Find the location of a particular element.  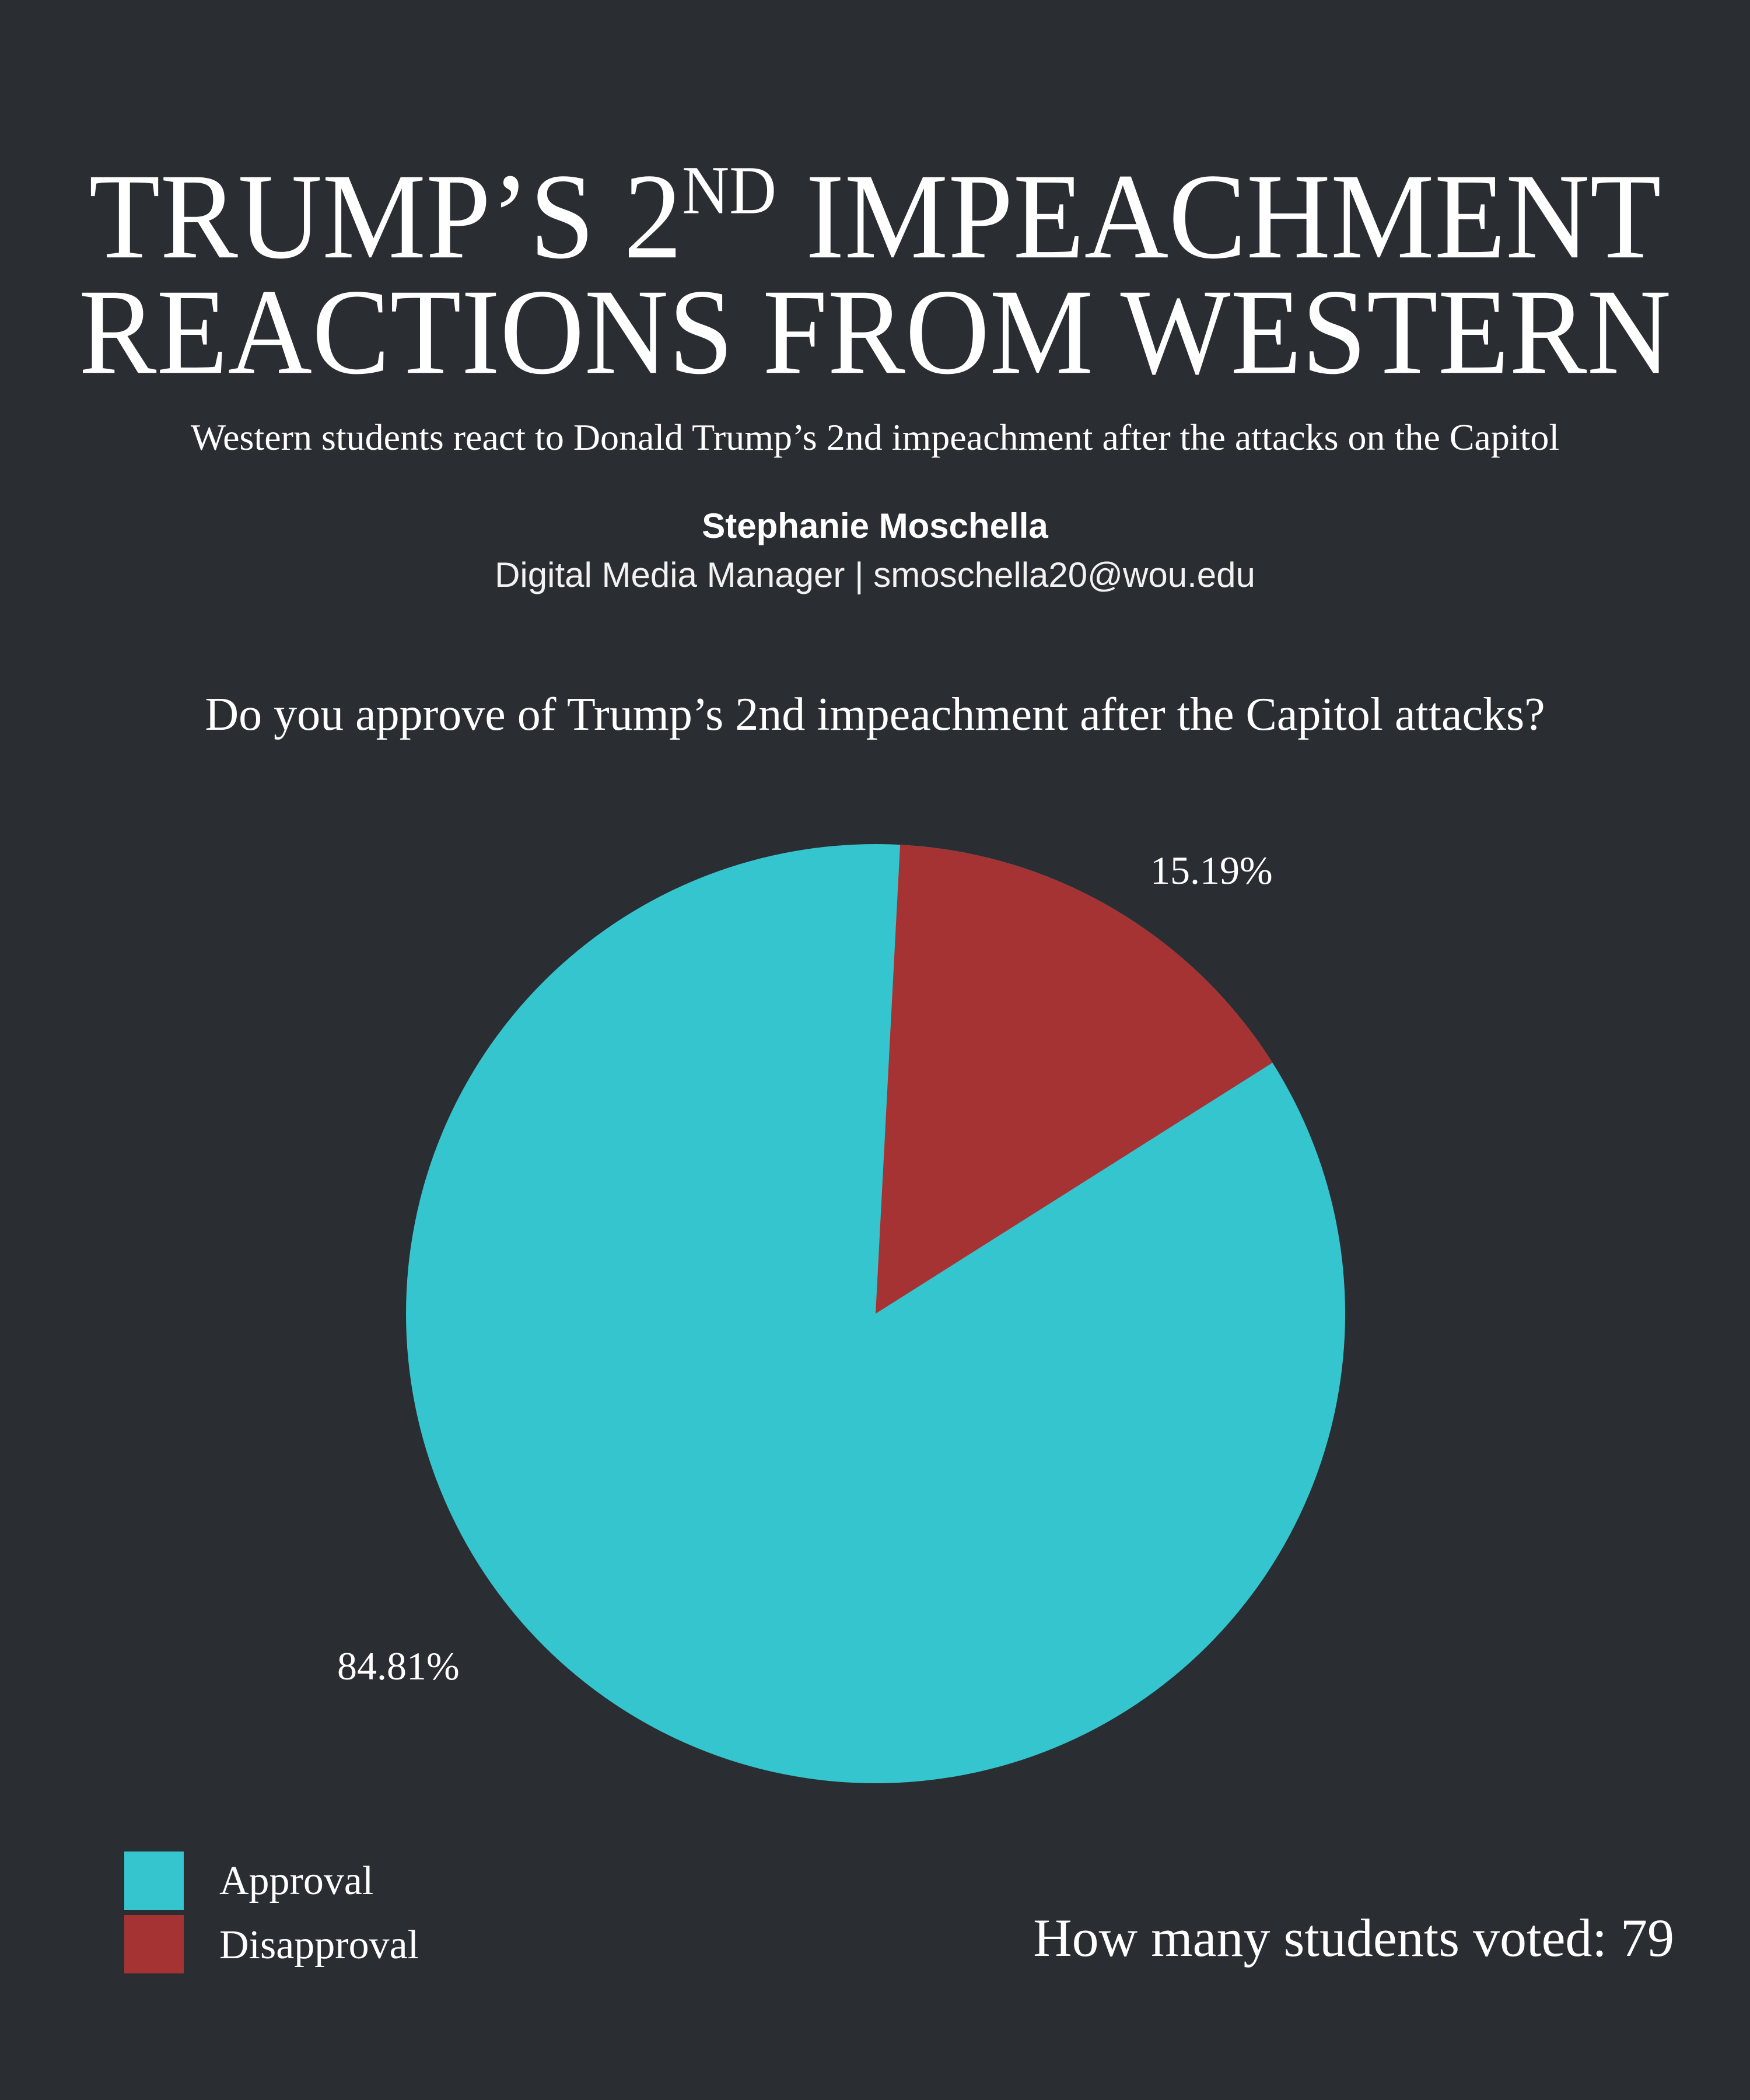

author-name: Stephanie Moschella is located at coordinates (875, 525).